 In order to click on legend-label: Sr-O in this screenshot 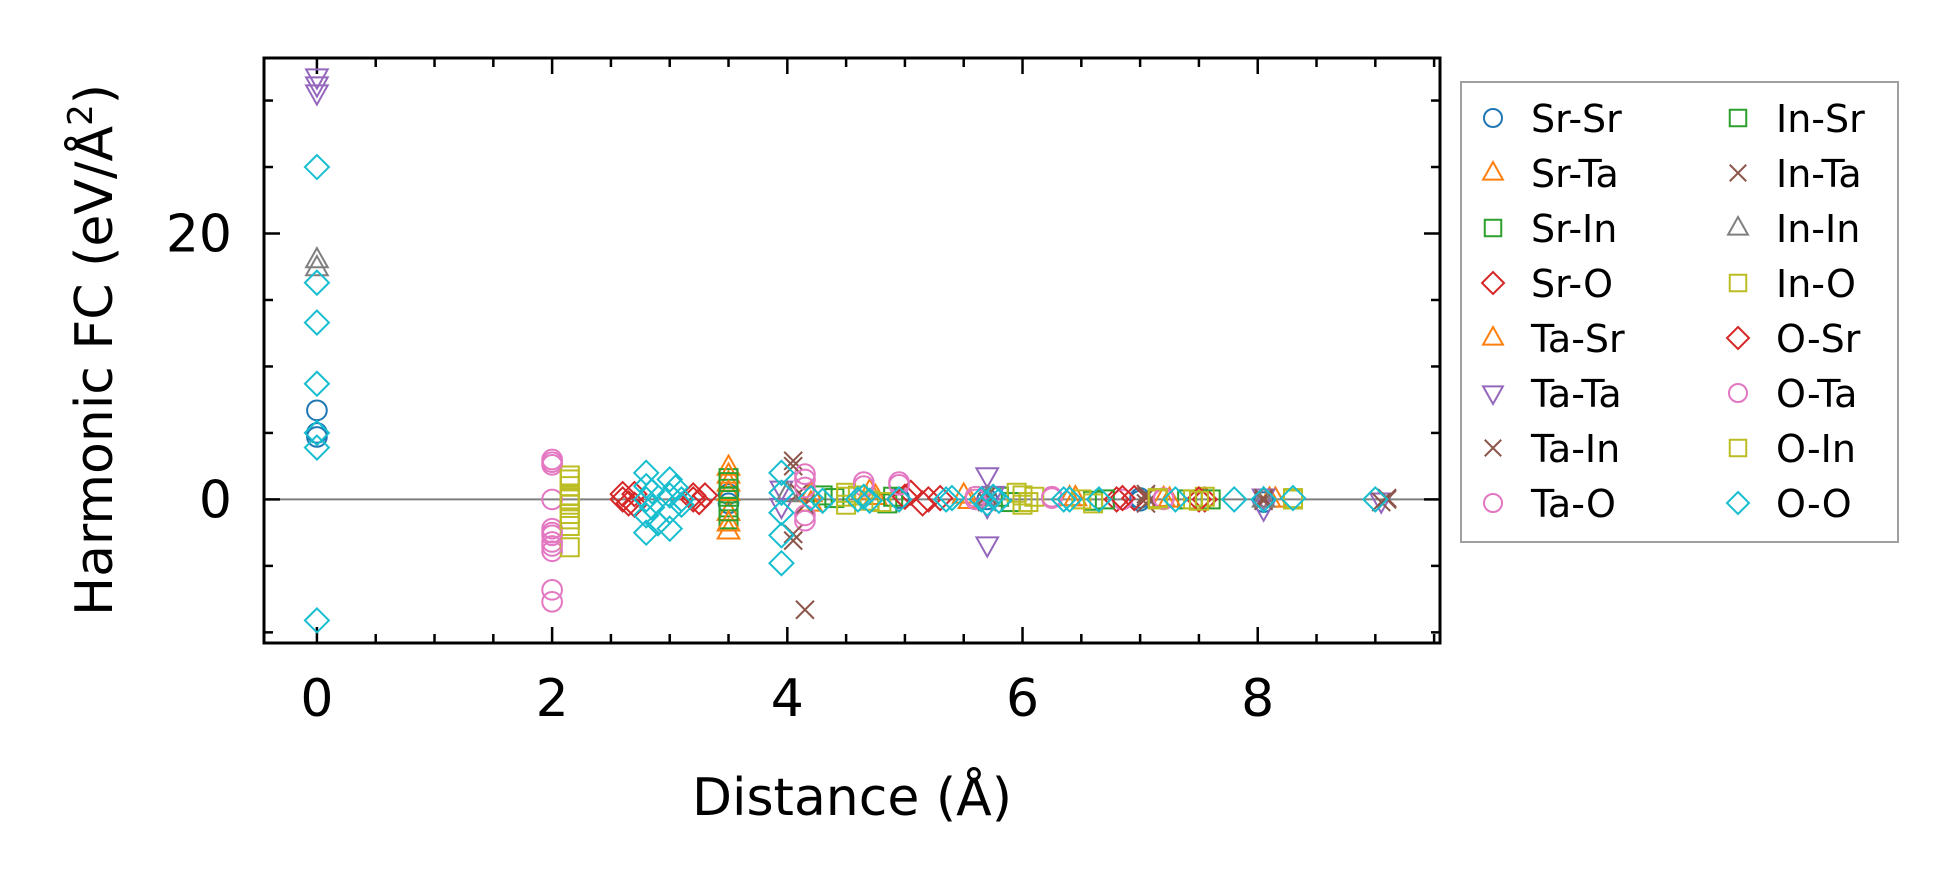, I will do `click(1572, 284)`.